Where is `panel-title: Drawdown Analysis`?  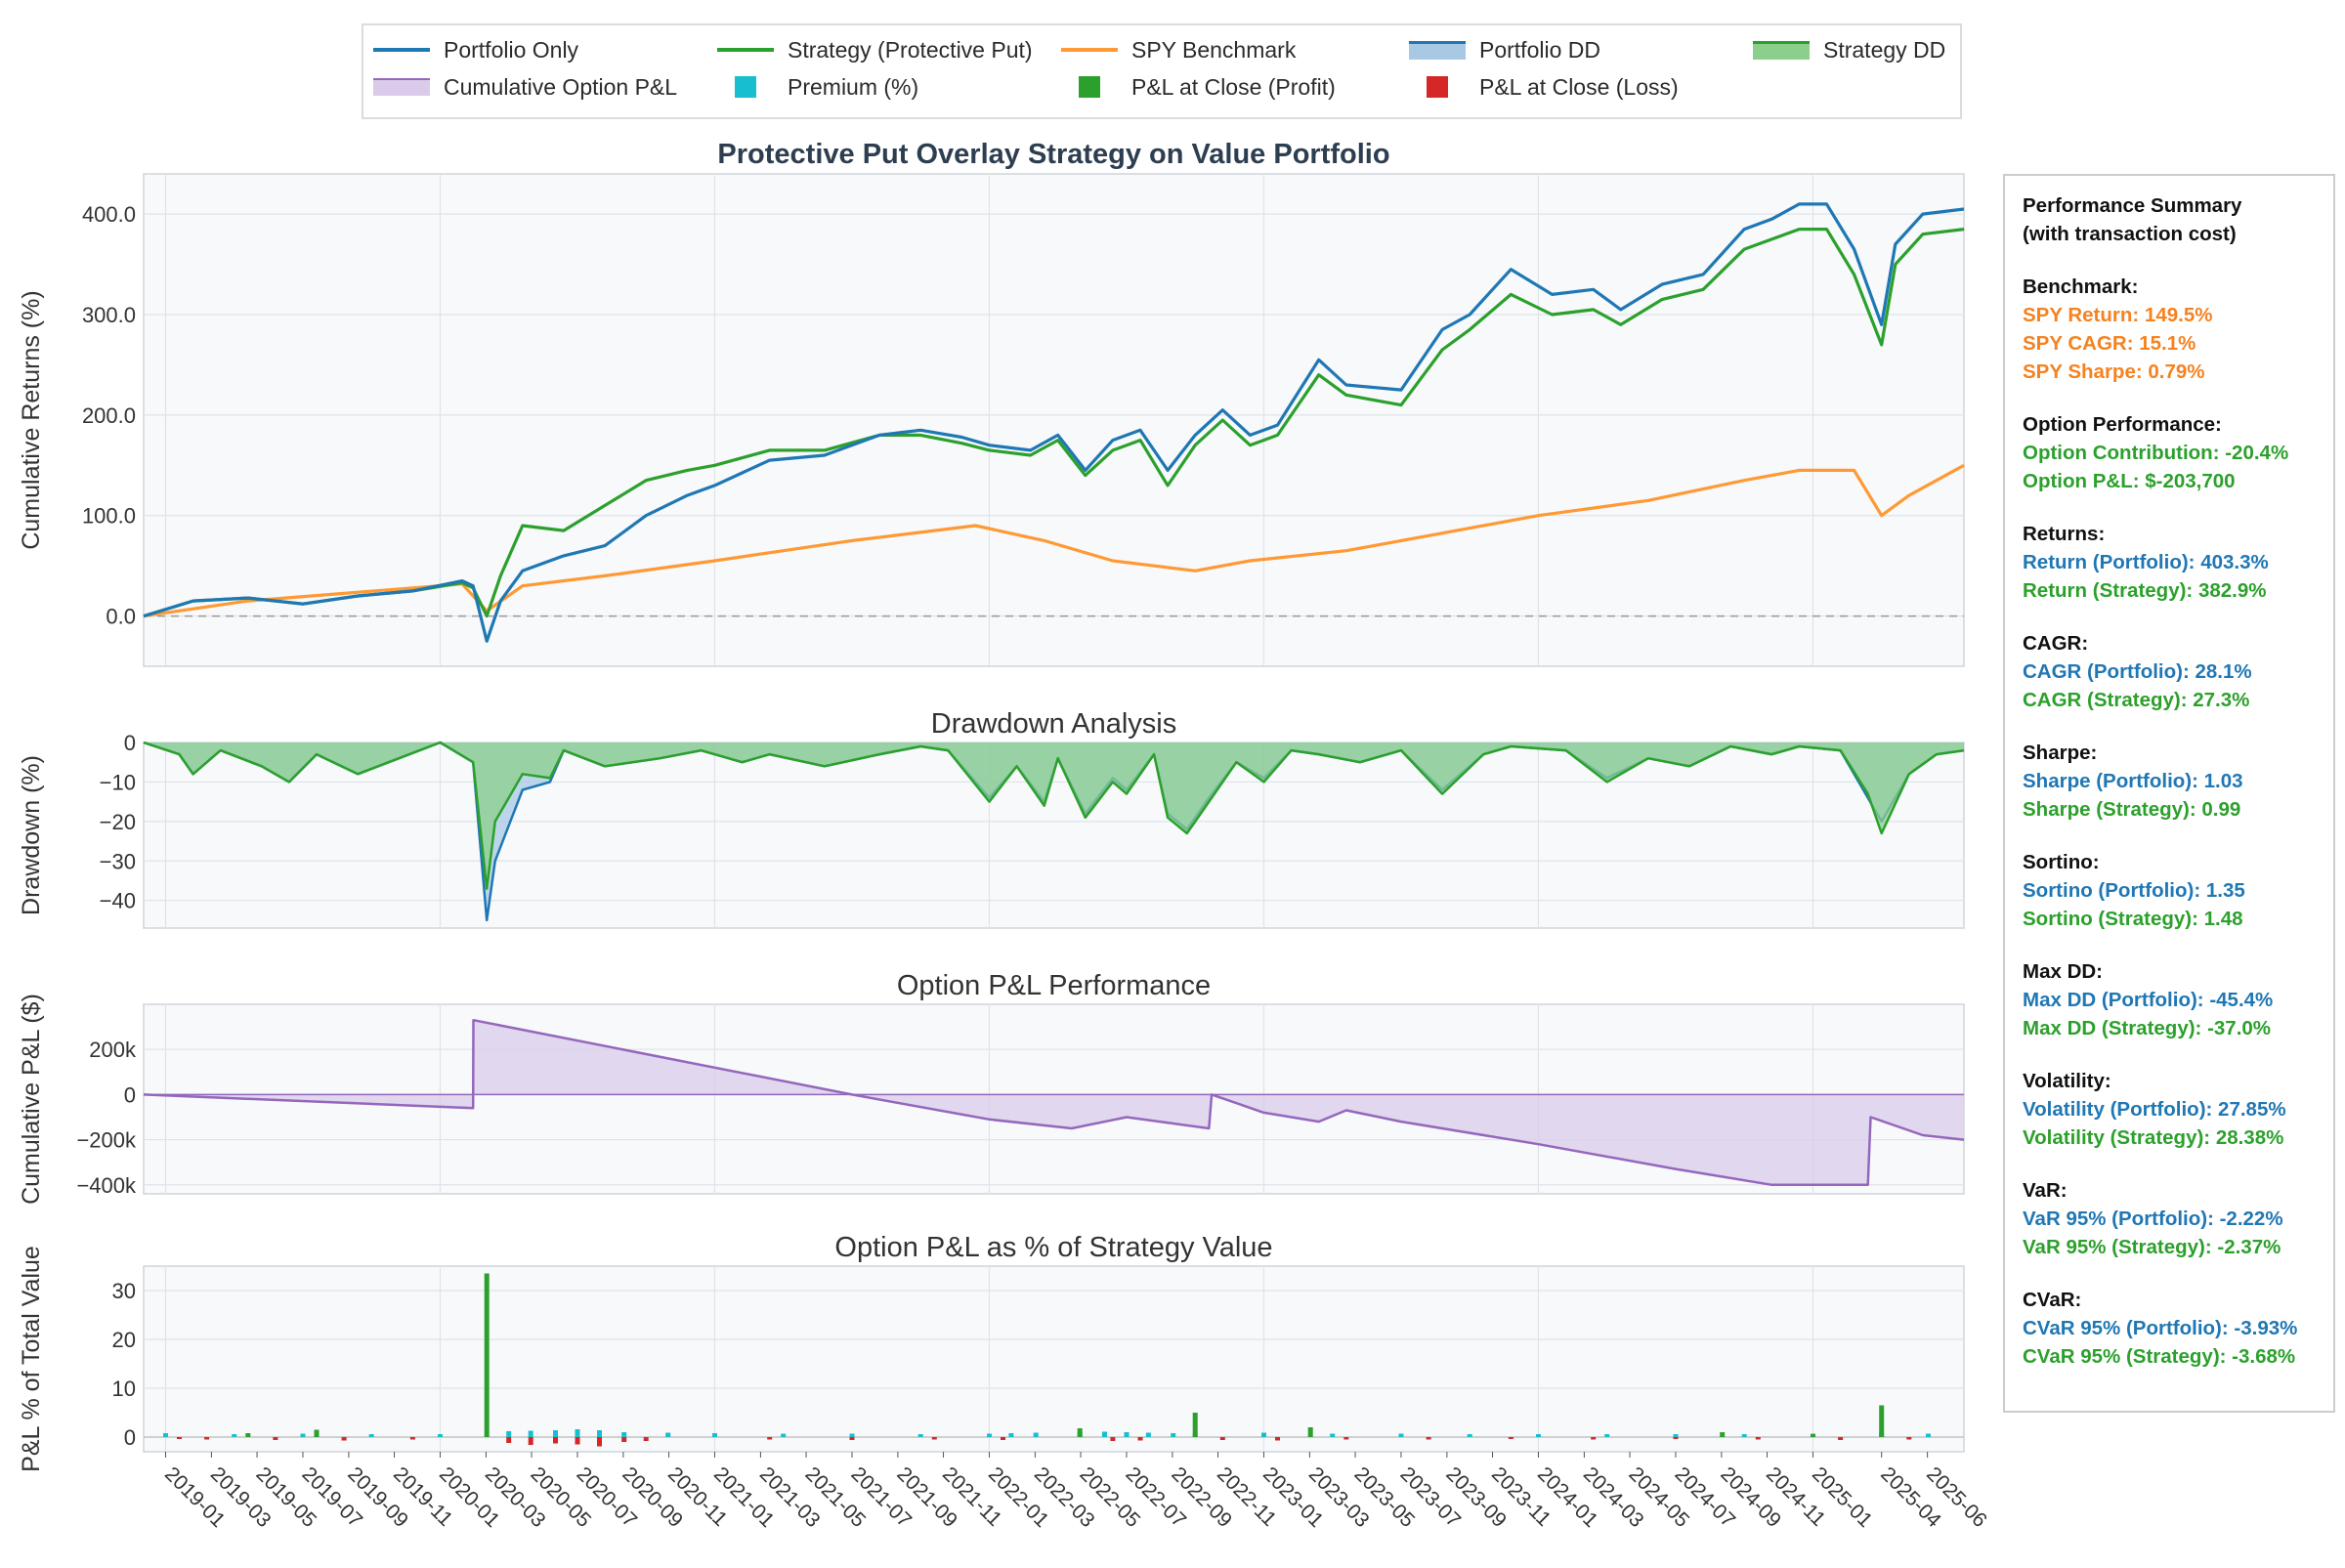 panel-title: Drawdown Analysis is located at coordinates (1053, 724).